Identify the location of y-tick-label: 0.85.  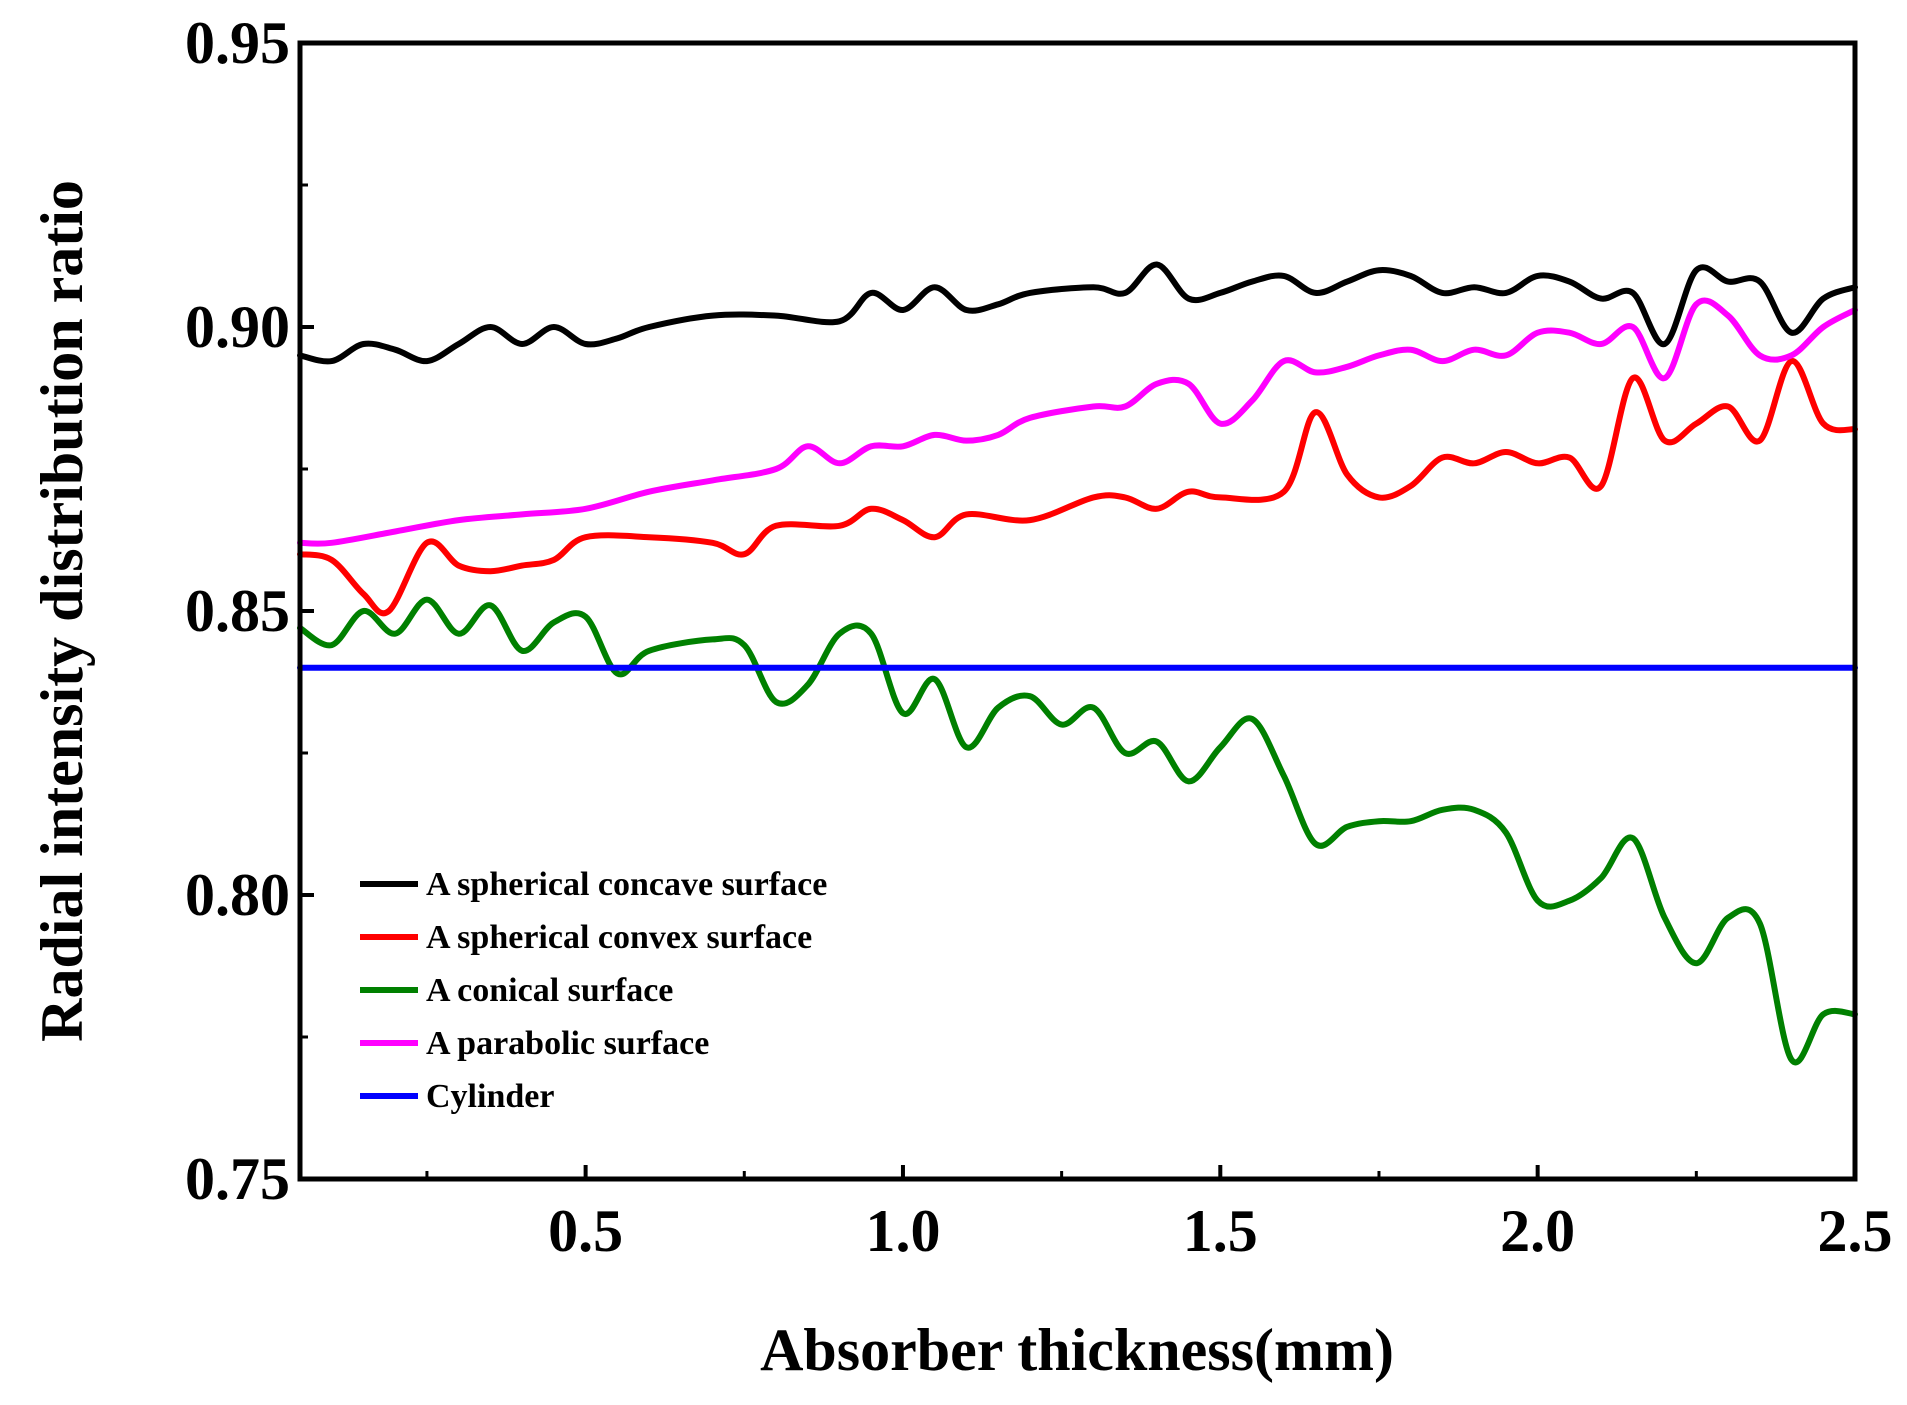
(237, 611).